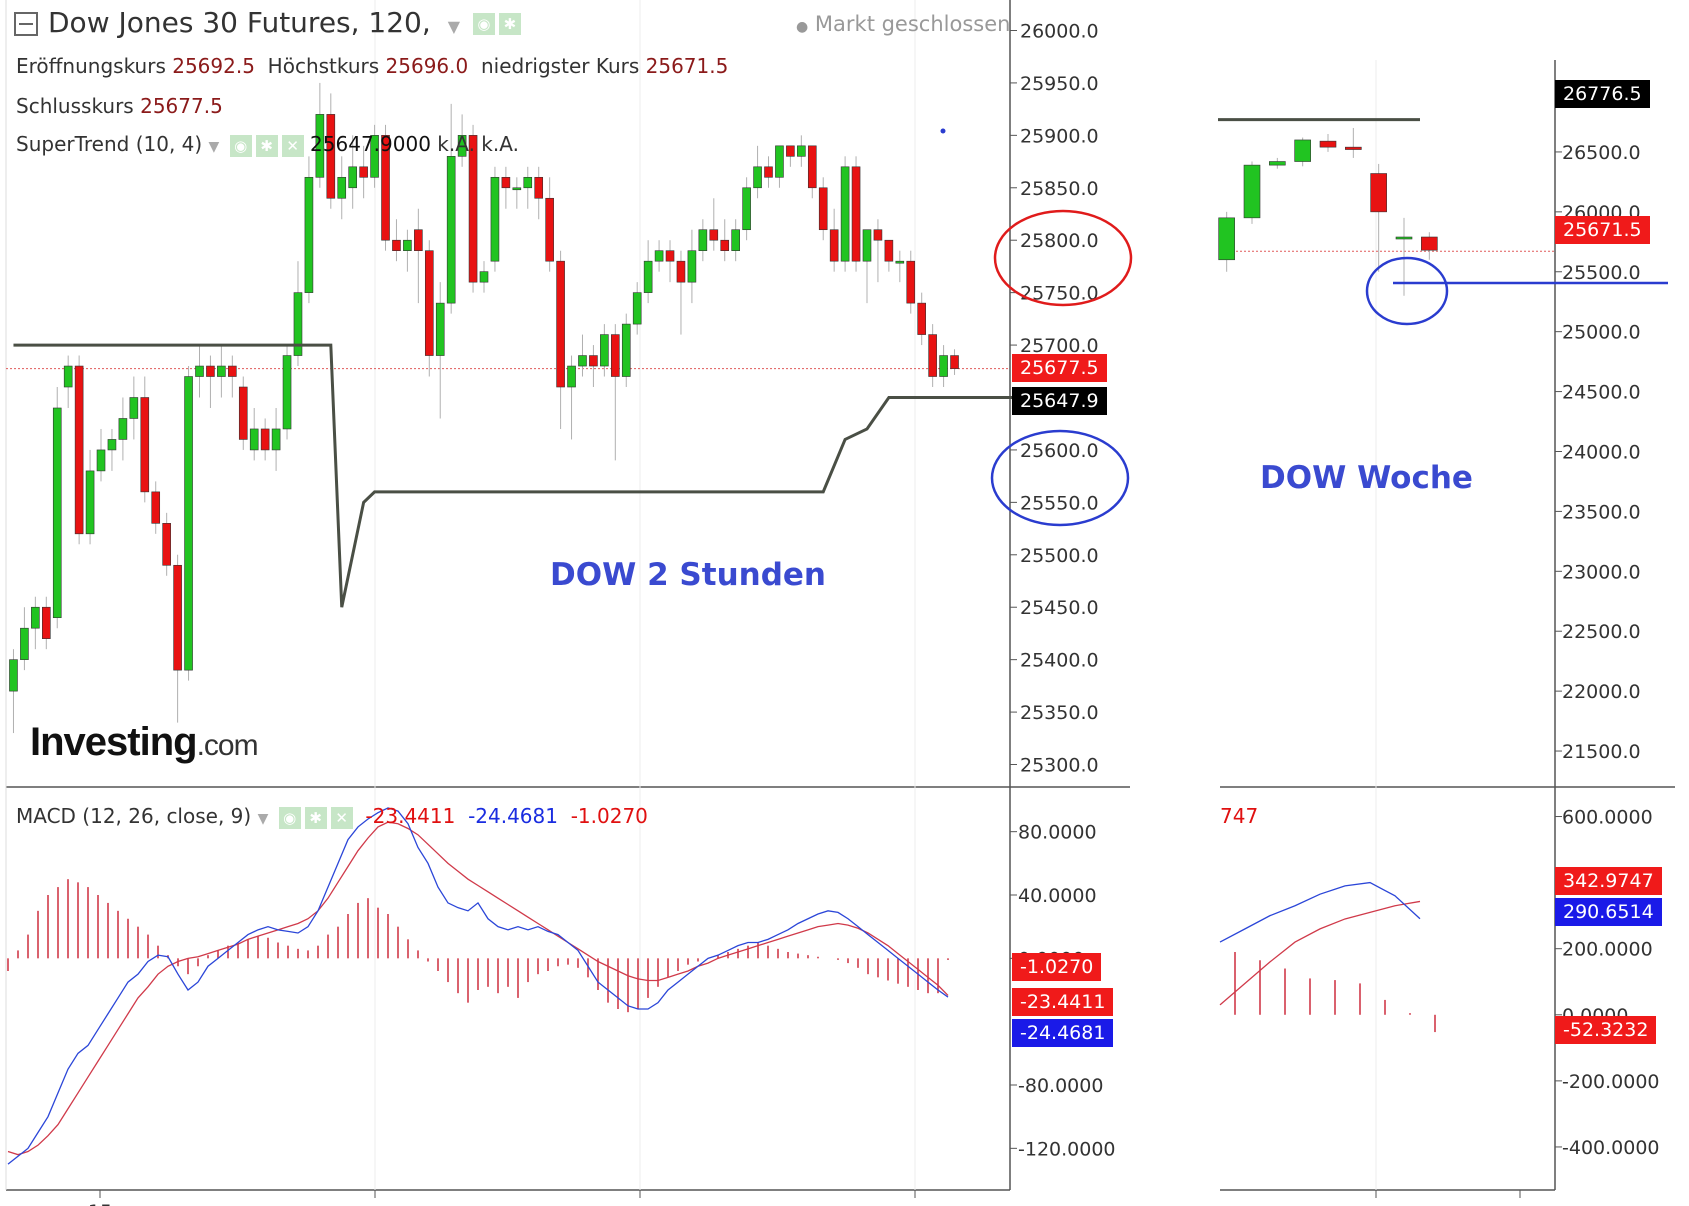 This screenshot has height=1206, width=1689. Describe the element at coordinates (1059, 401) in the screenshot. I see `supertrend-price-tag: 25647.9` at that location.